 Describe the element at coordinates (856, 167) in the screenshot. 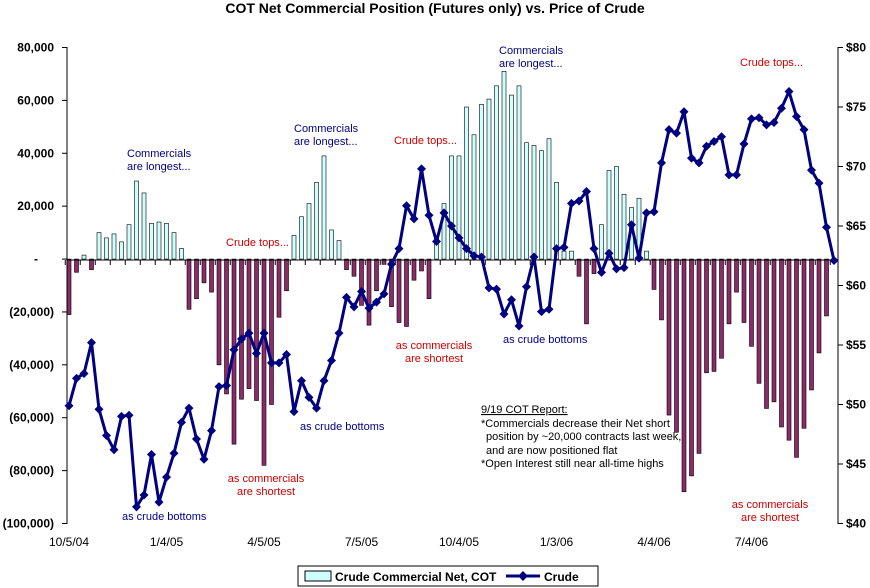

I see `y-right-tick-label: $70` at that location.